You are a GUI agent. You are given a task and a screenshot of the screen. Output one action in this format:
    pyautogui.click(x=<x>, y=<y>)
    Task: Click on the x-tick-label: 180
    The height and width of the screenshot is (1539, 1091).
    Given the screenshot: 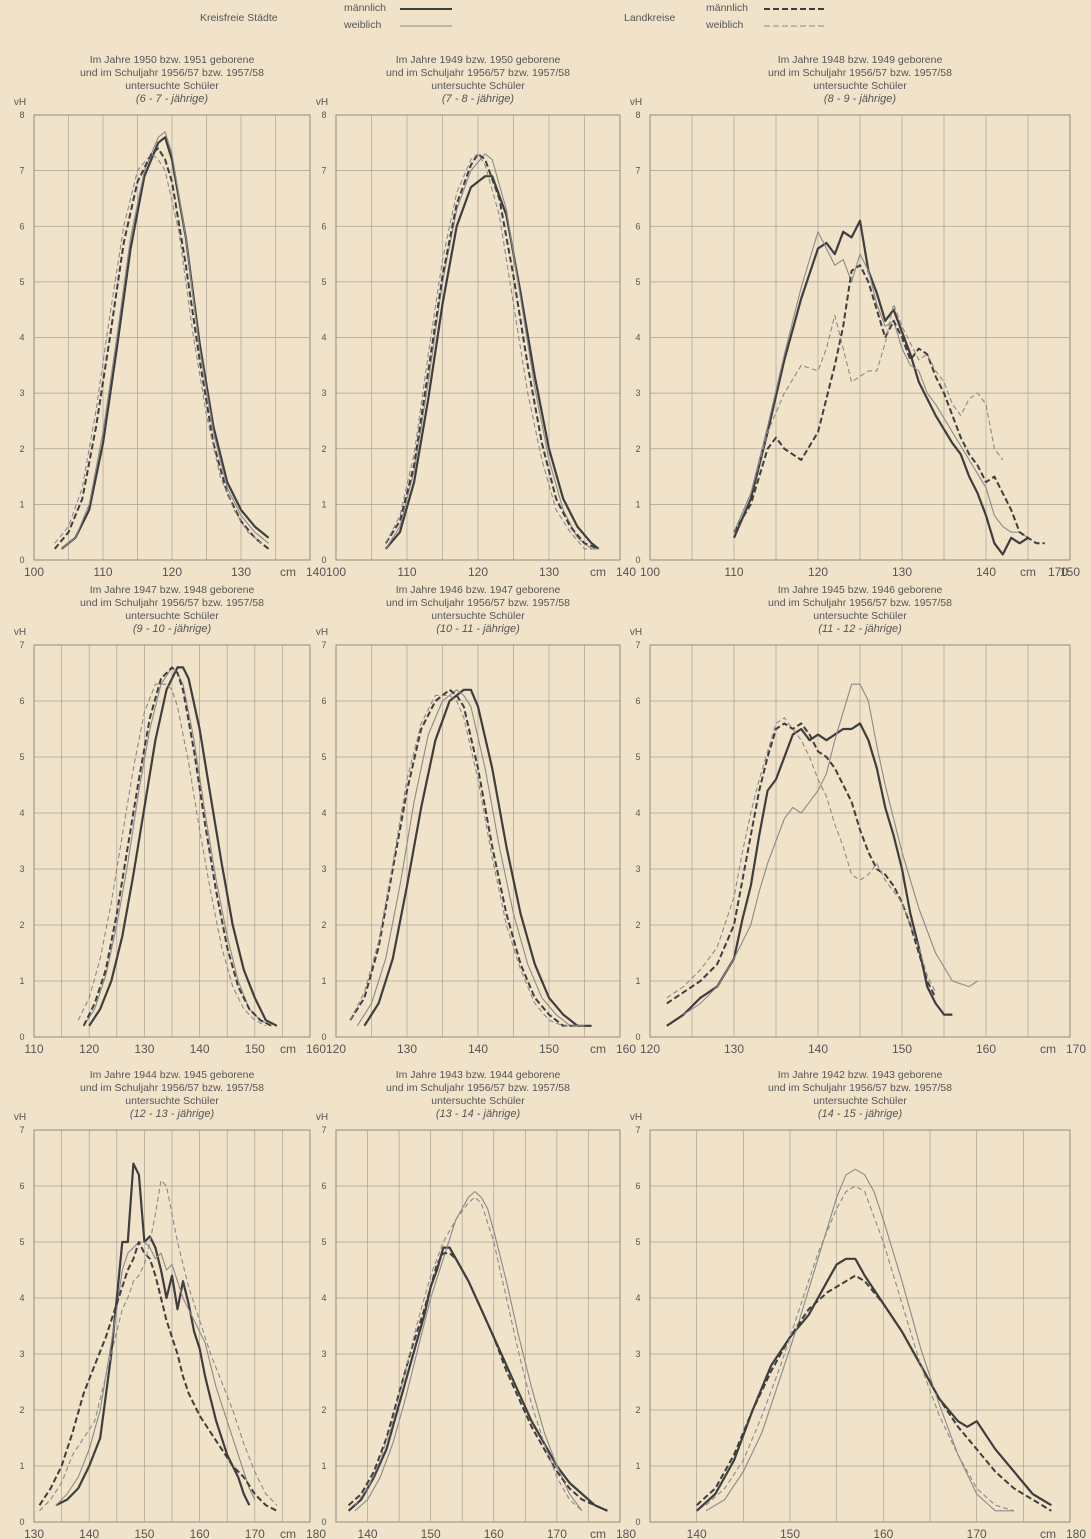 What is the action you would take?
    pyautogui.click(x=316, y=1533)
    